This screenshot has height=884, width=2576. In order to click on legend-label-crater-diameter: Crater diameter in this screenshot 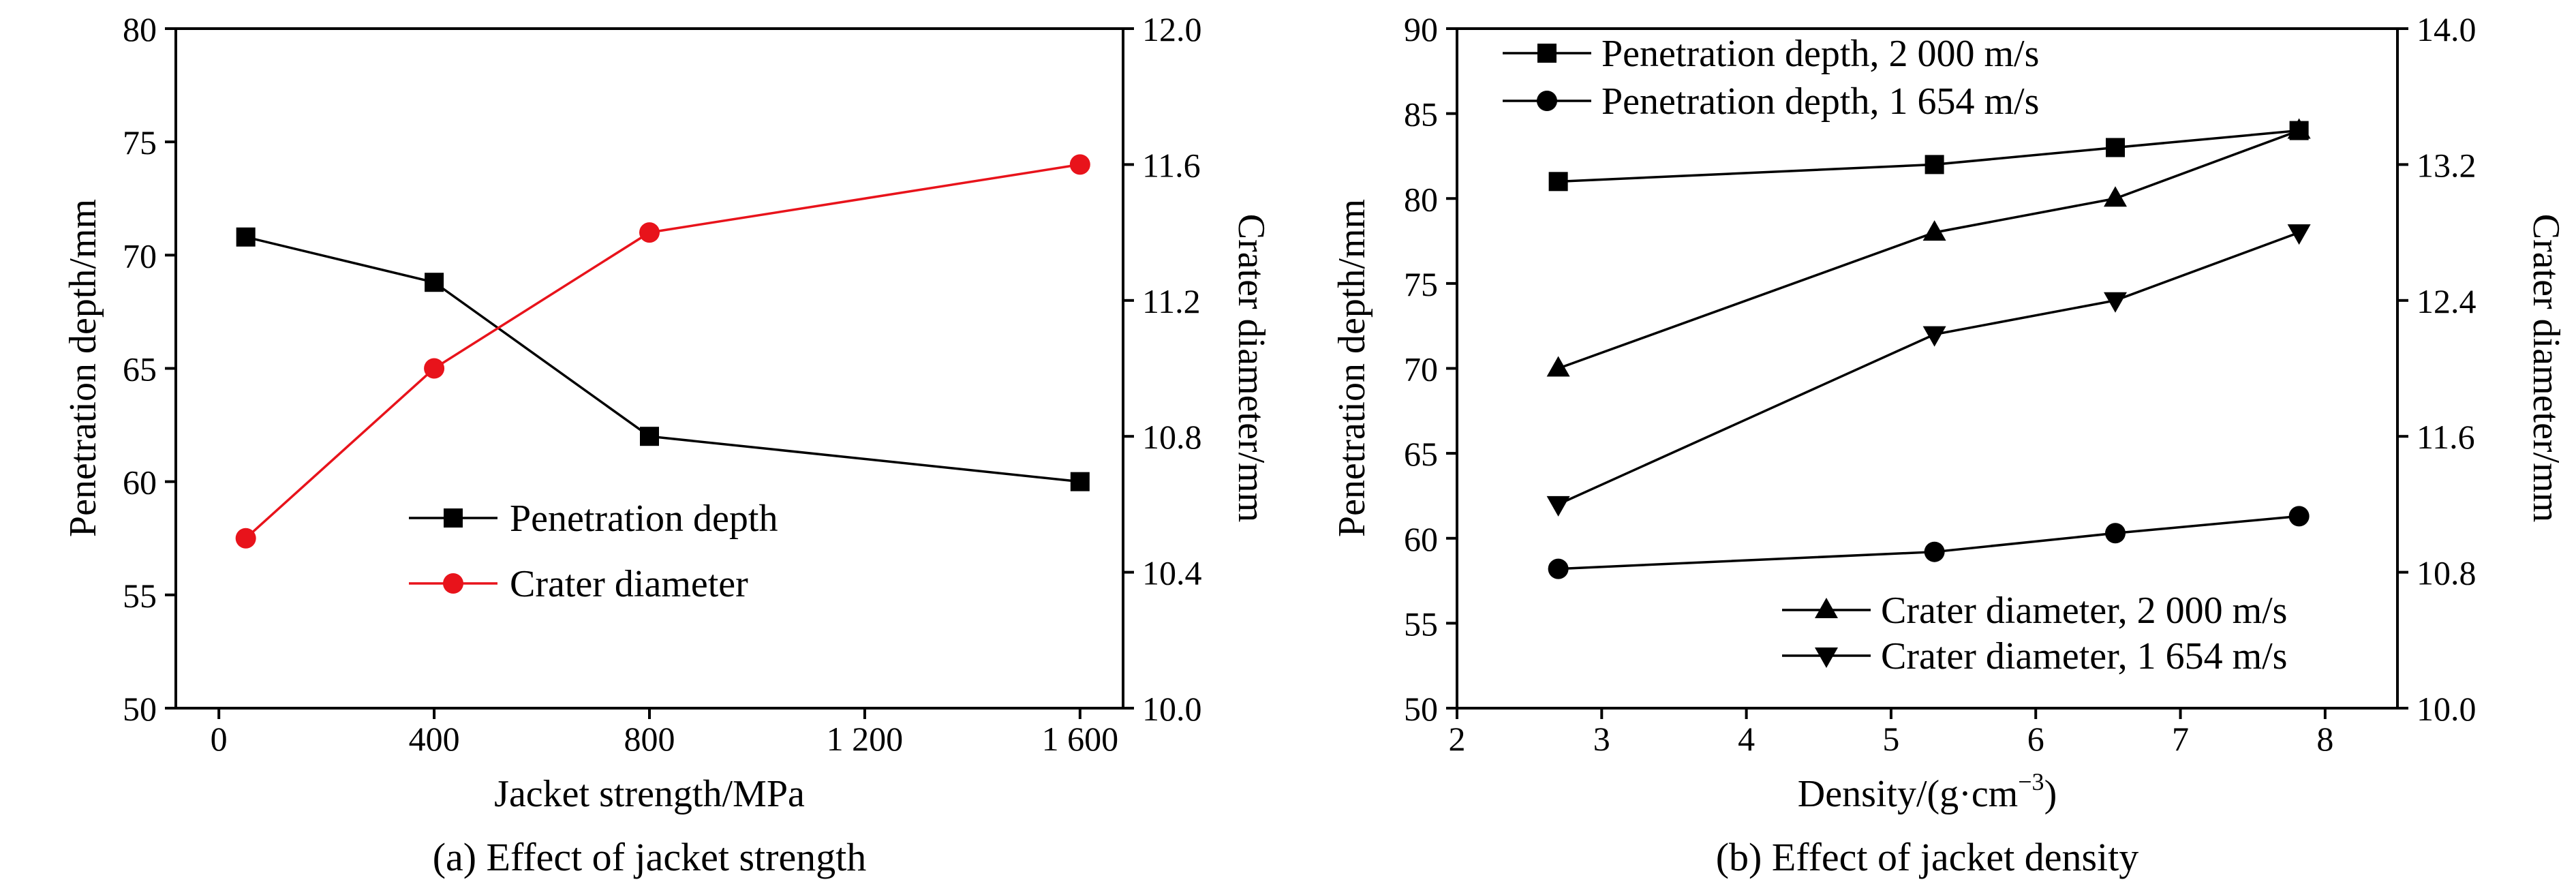, I will do `click(629, 584)`.